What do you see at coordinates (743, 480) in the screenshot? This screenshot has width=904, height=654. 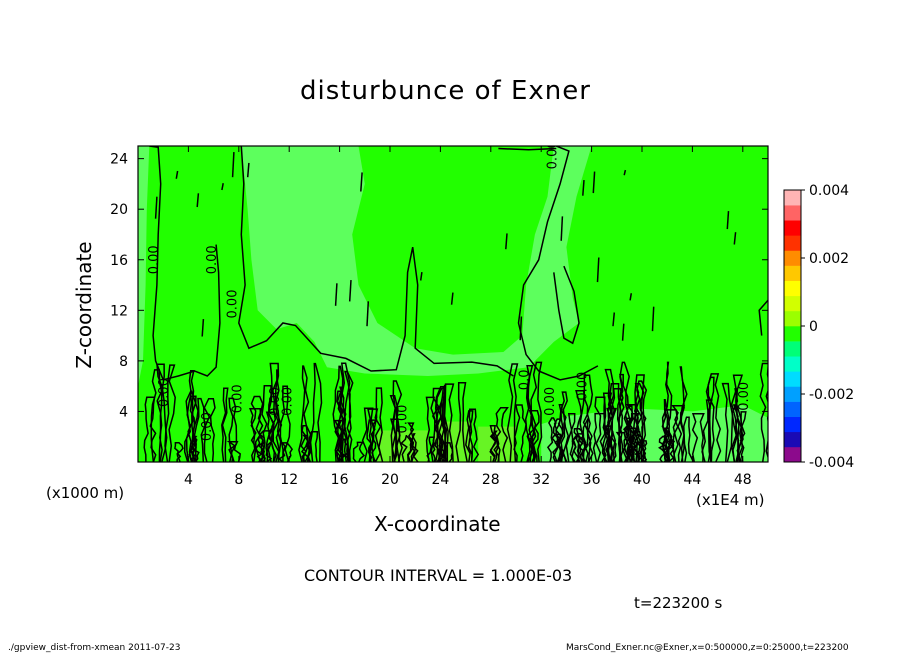 I see `x-tick-label: 48` at bounding box center [743, 480].